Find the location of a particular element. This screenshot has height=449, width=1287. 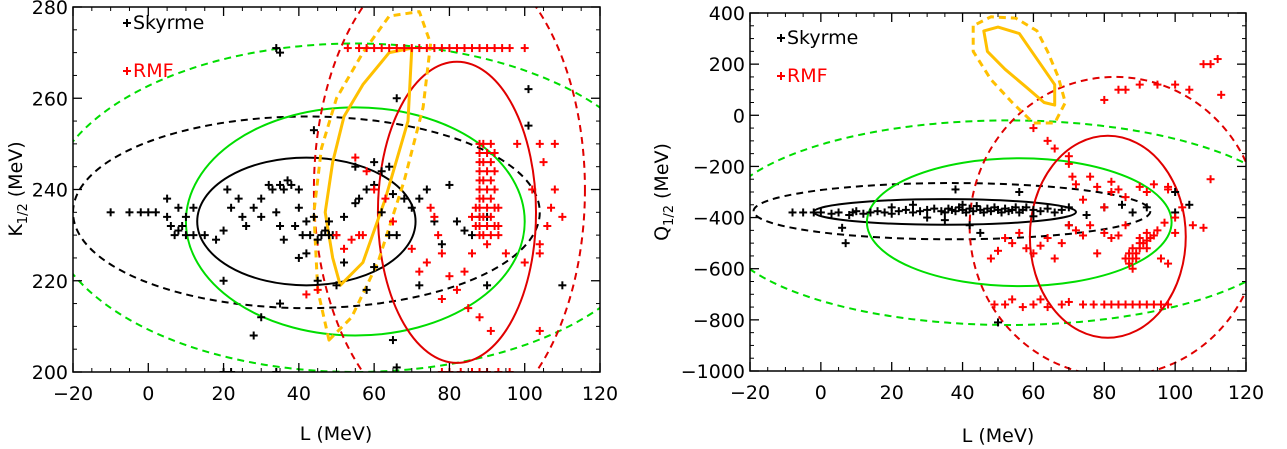

y-tick-label: 220 is located at coordinates (50, 282).